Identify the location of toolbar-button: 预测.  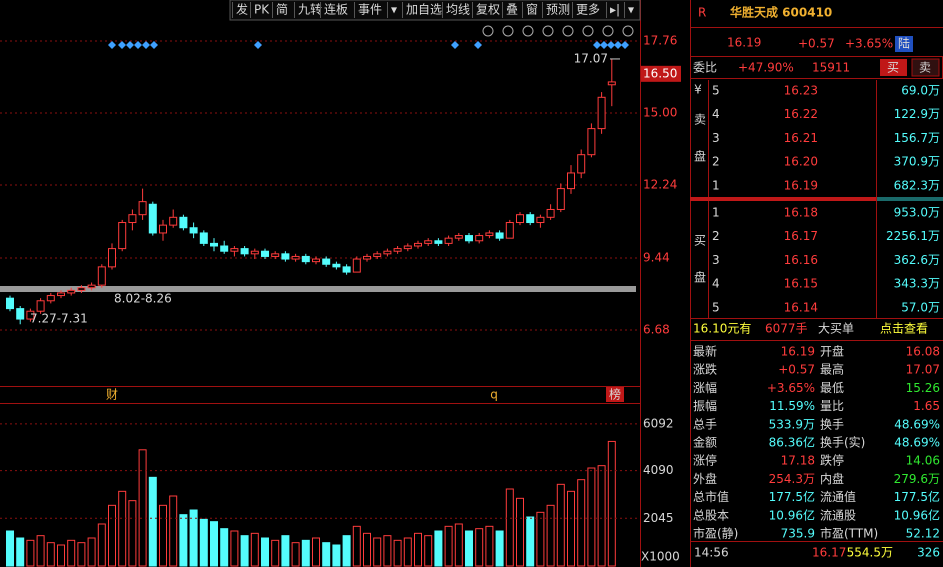
(558, 10).